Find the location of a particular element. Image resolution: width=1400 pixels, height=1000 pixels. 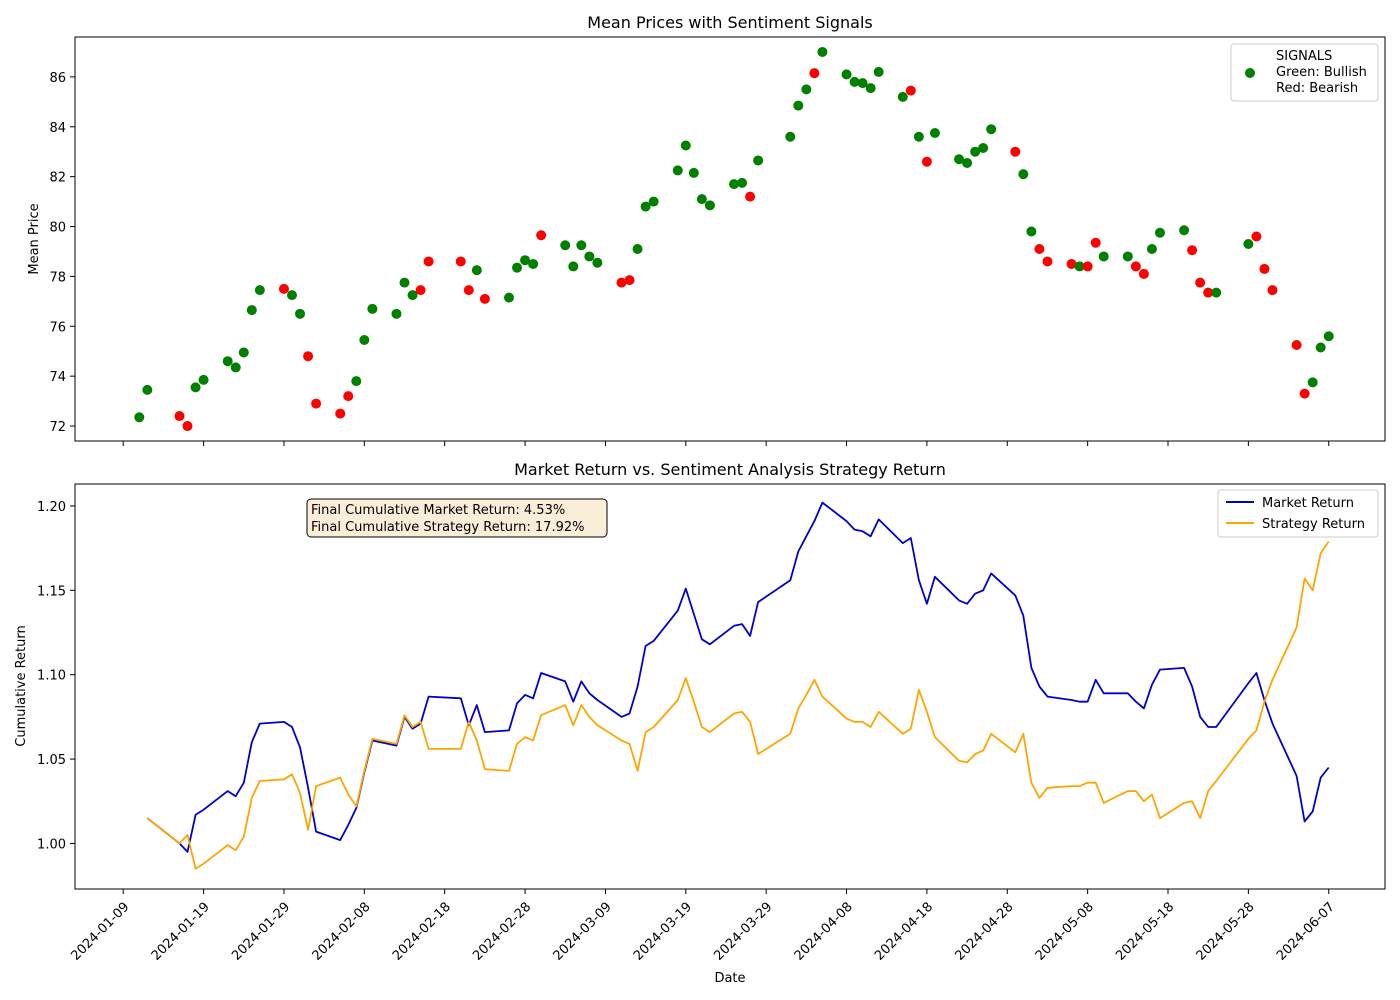

y-tick-label: 82 is located at coordinates (57, 178).